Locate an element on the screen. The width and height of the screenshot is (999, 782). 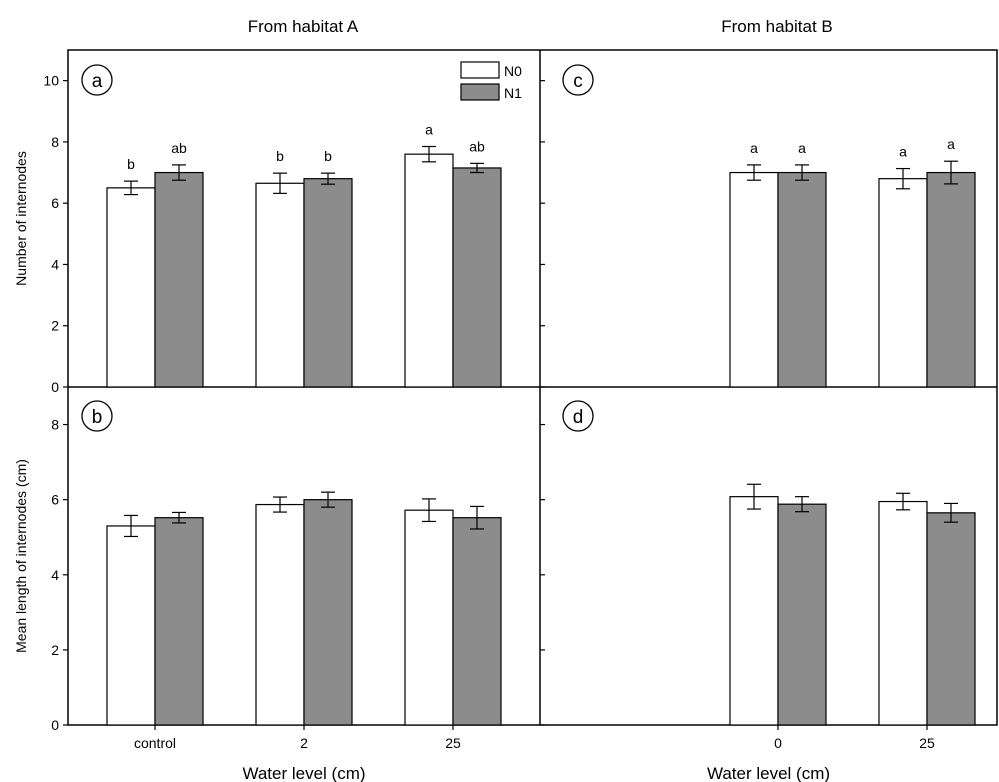
y-axis-label: Number of internodes is located at coordinates (21, 218).